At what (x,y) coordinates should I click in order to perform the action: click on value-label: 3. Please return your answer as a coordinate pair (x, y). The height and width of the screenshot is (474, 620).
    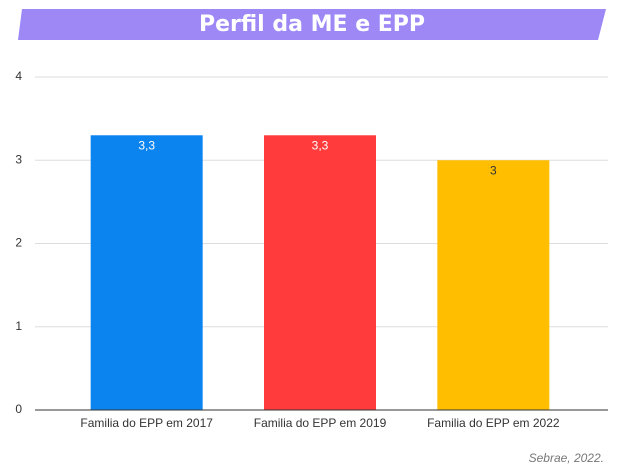
    Looking at the image, I should click on (493, 170).